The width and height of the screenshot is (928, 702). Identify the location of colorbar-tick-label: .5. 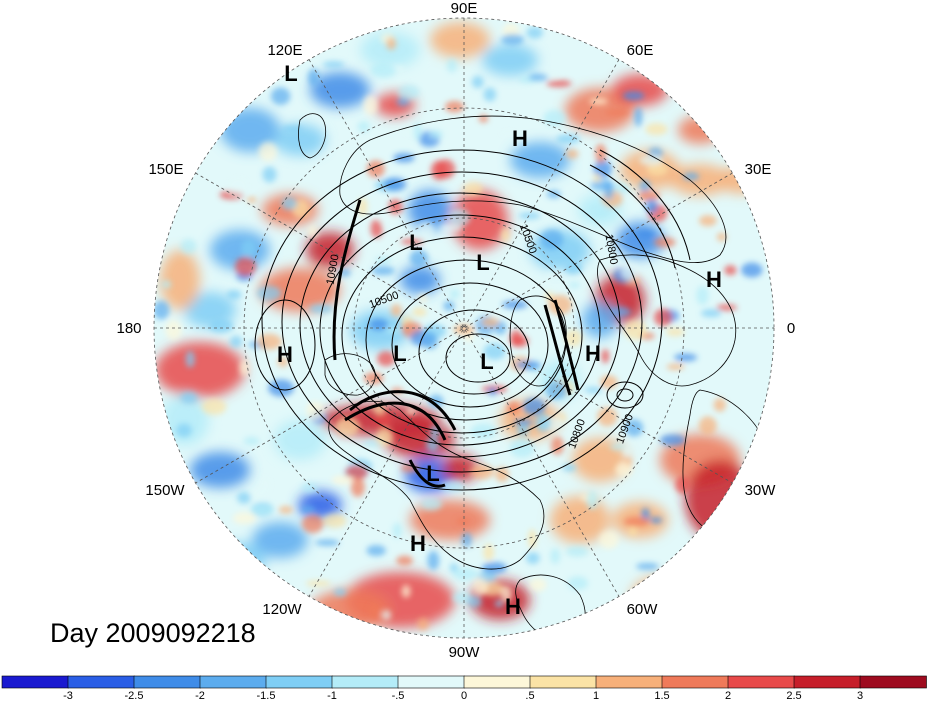
(529, 696).